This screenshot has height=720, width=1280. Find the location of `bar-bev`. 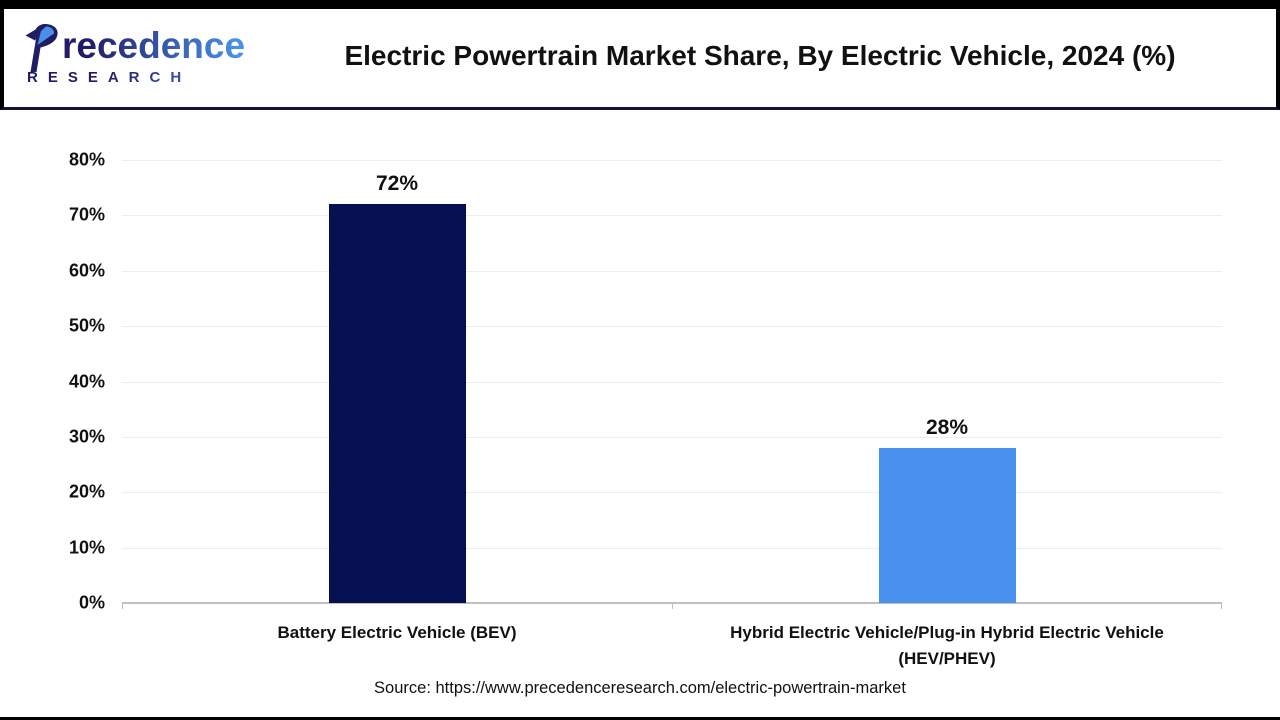

bar-bev is located at coordinates (397, 403).